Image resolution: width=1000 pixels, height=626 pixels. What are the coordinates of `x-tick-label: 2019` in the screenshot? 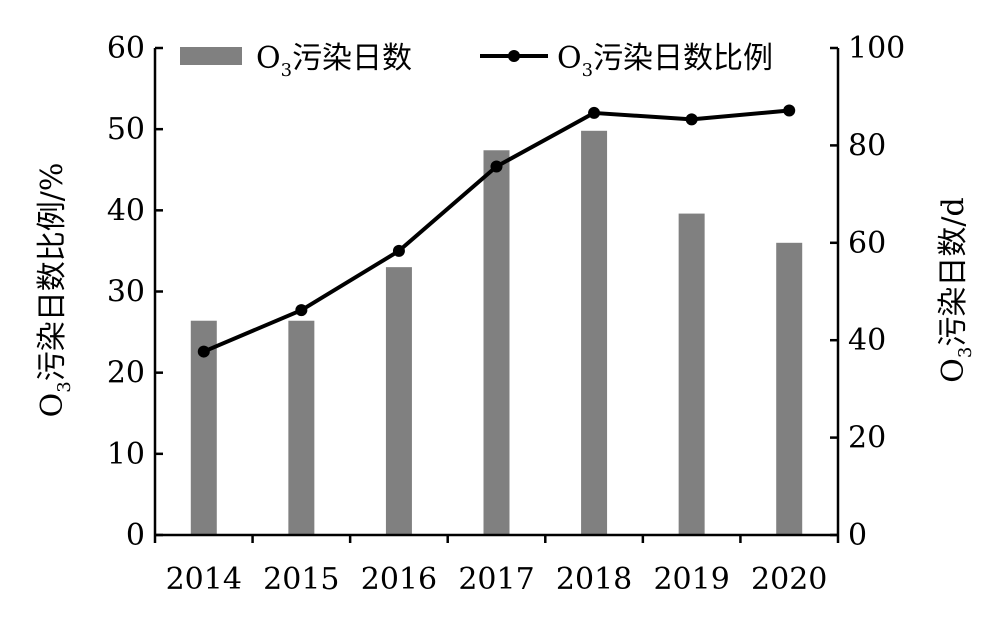 It's located at (691, 579).